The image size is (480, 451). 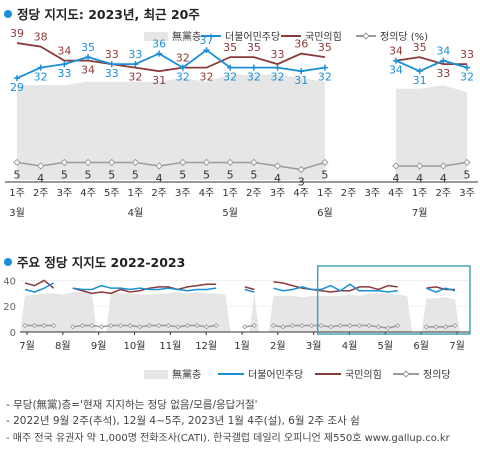 What do you see at coordinates (240, 36) in the screenshot?
I see `top-legend-dp: + 더불어민주당` at bounding box center [240, 36].